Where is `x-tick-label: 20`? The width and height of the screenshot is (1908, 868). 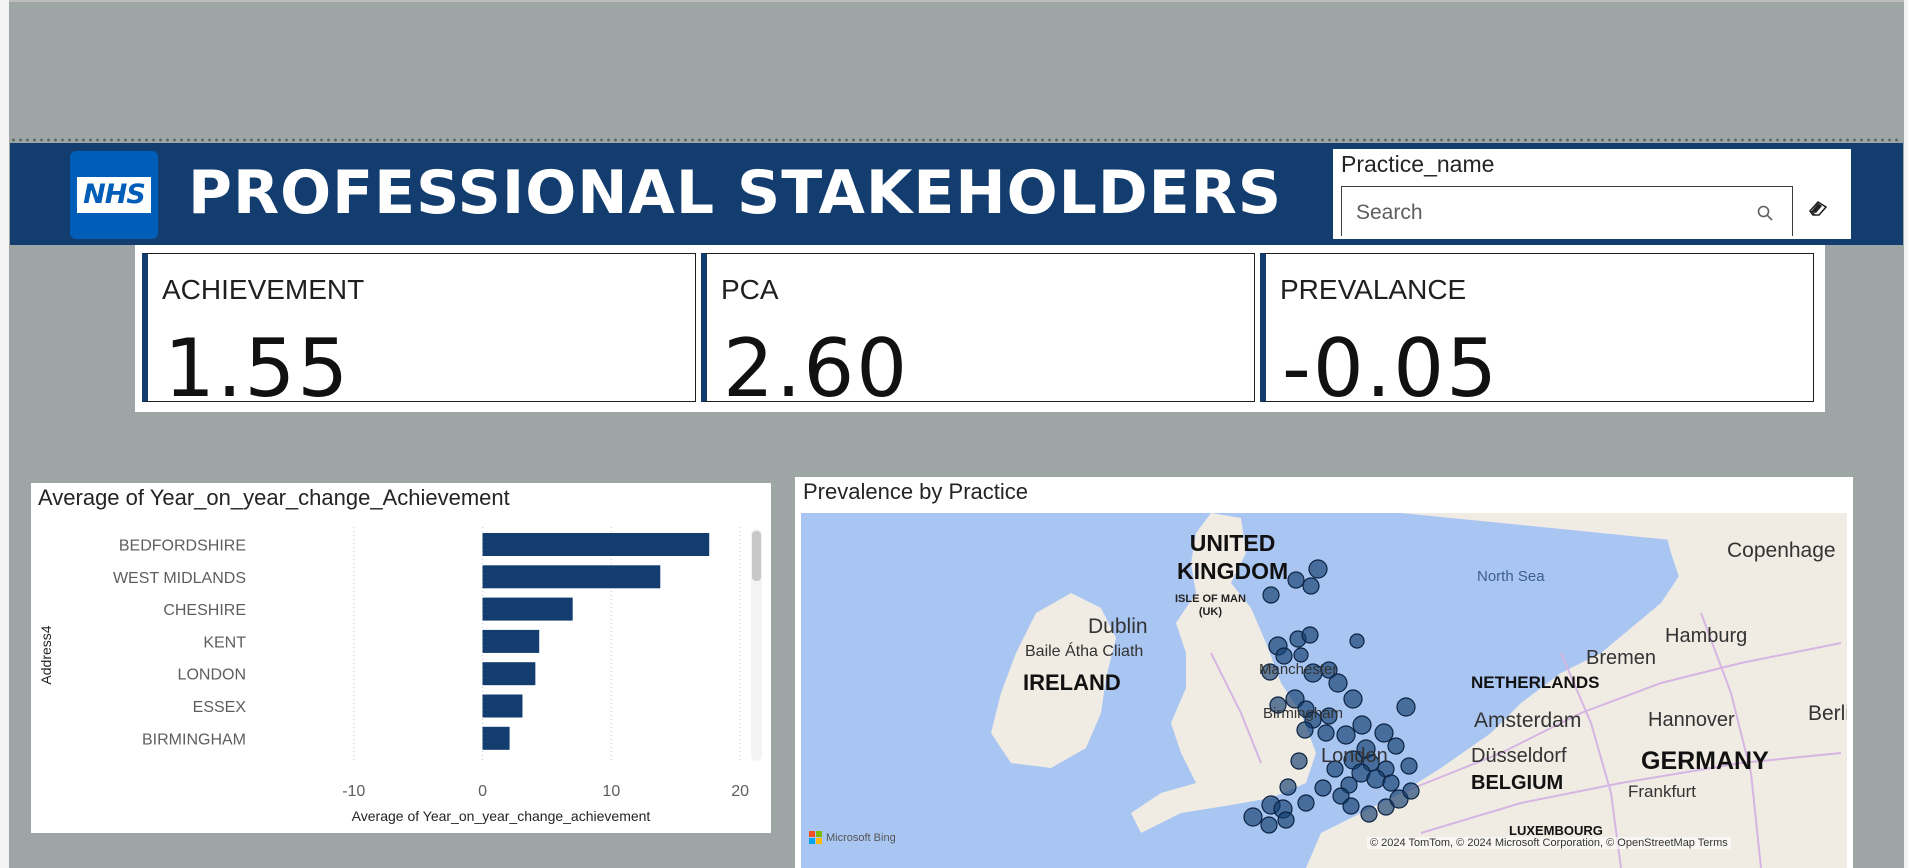 x-tick-label: 20 is located at coordinates (740, 791).